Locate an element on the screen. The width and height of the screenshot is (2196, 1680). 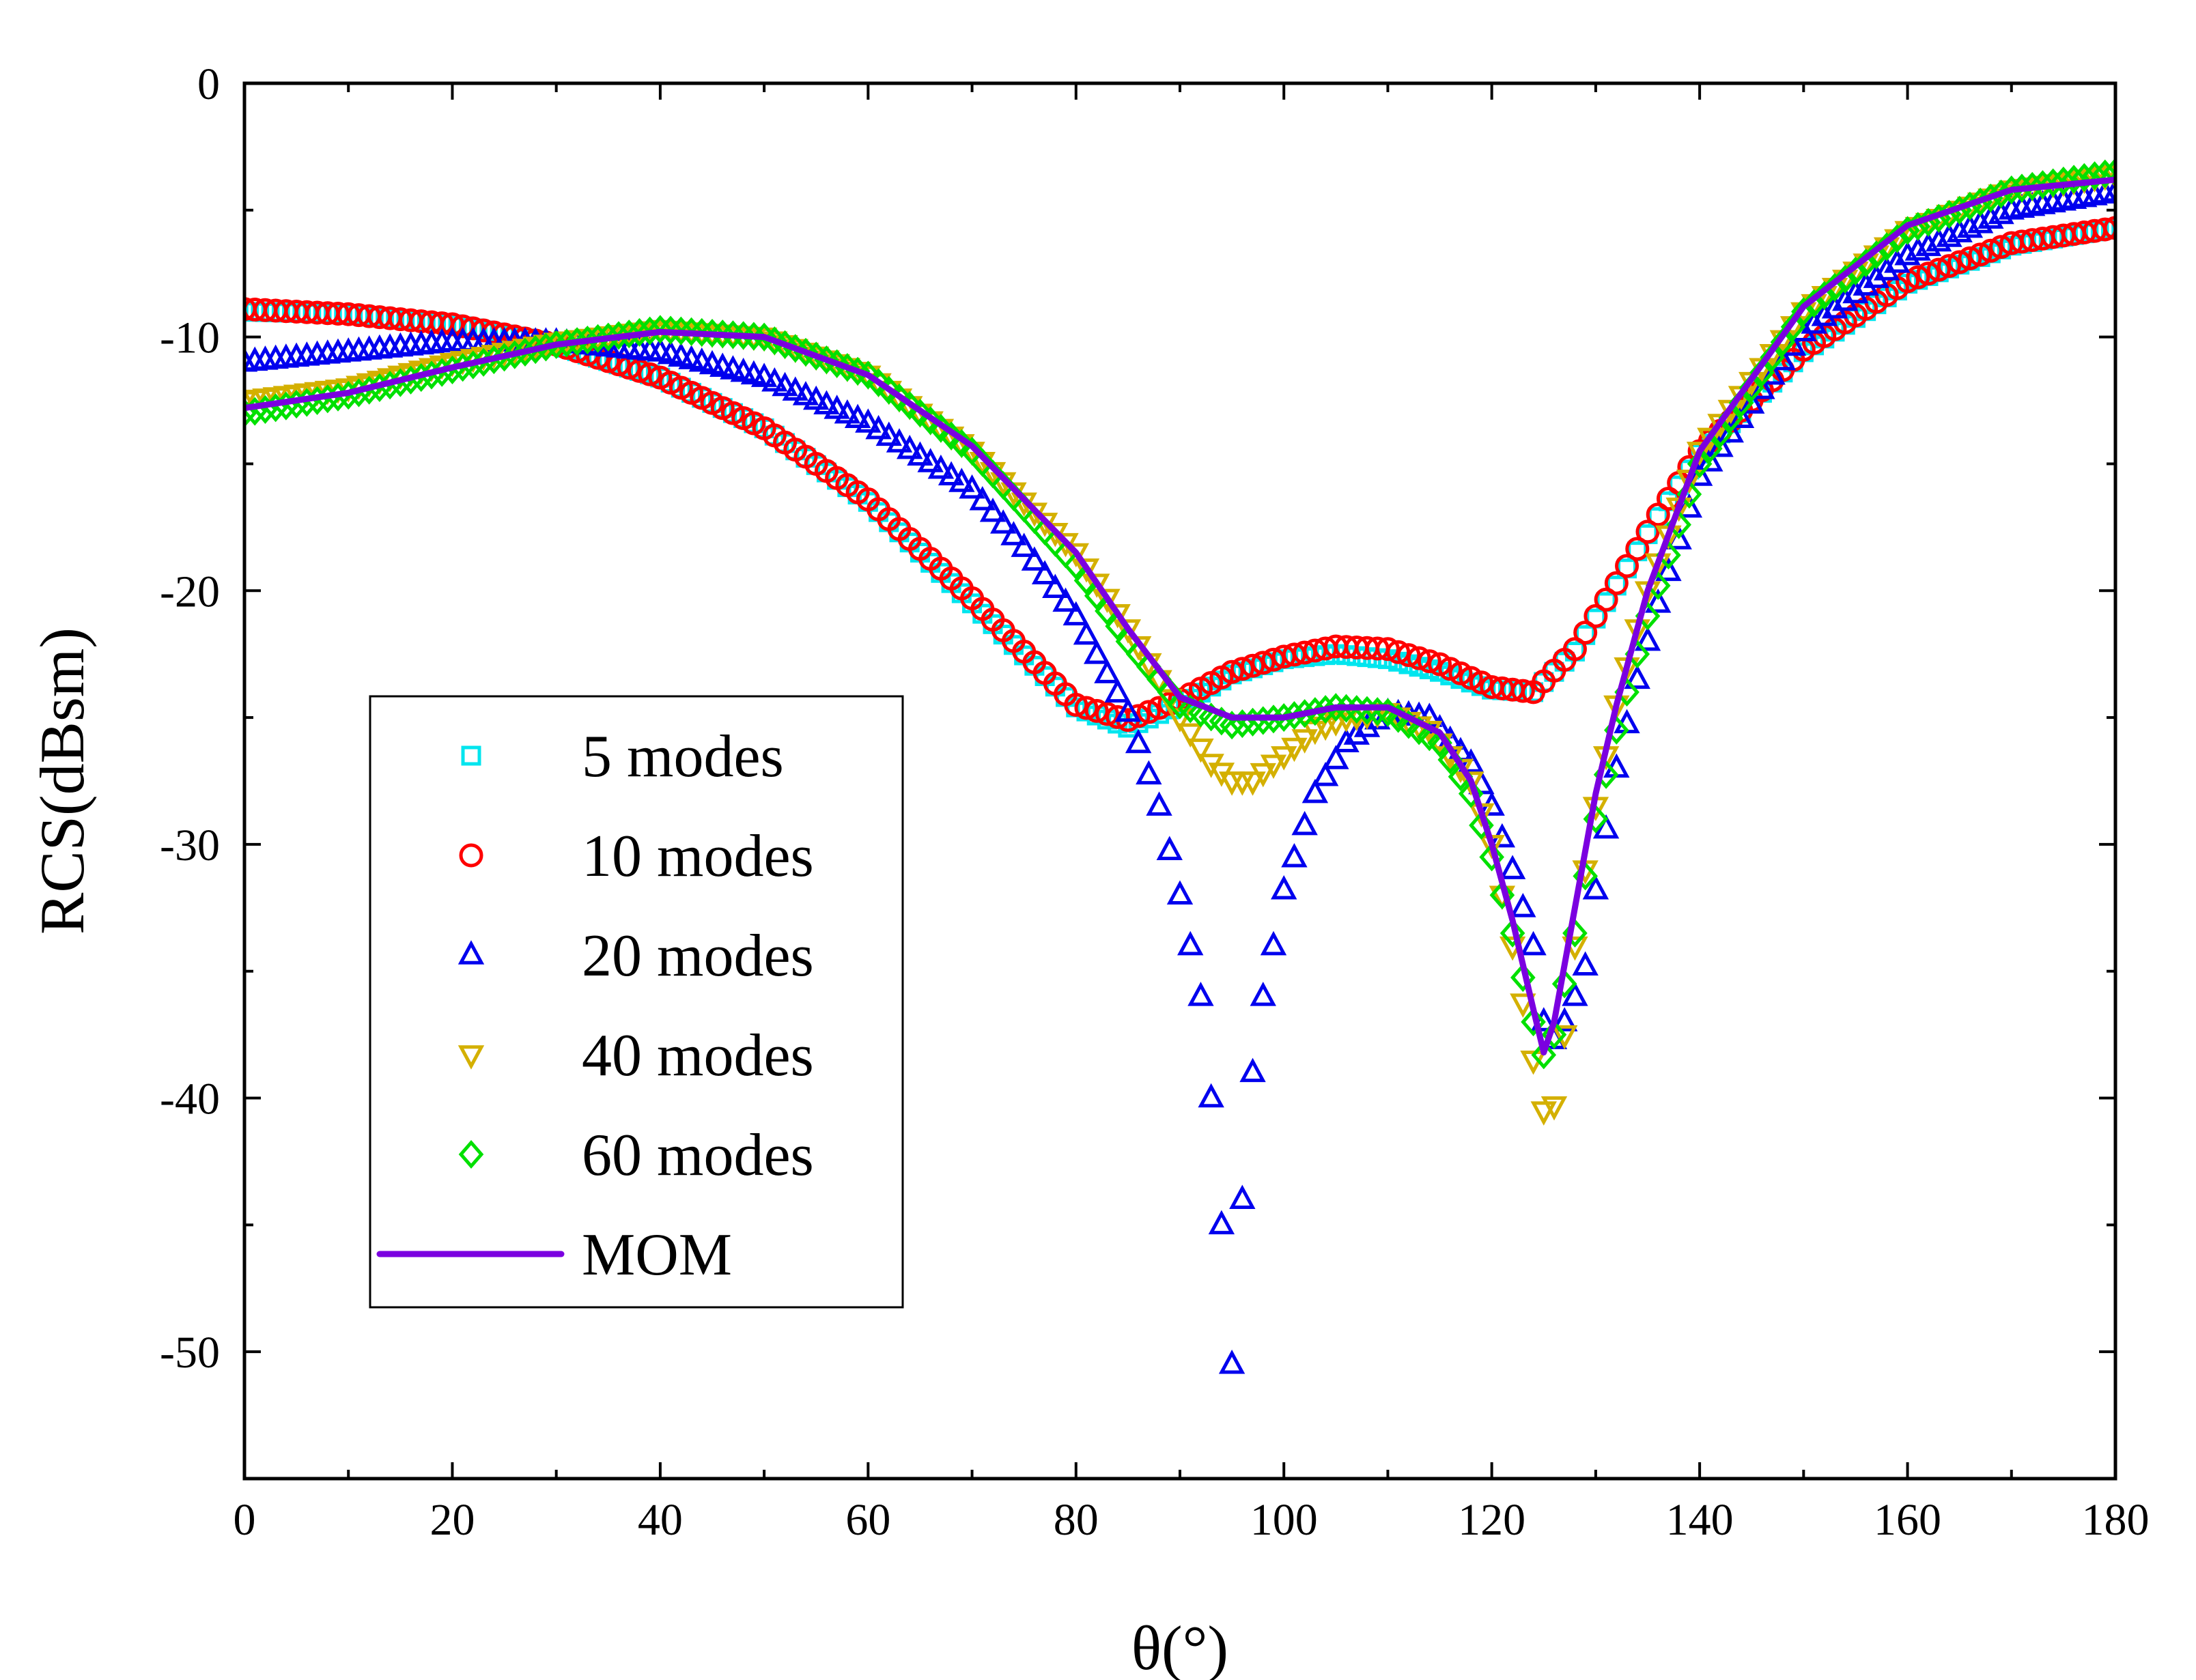
x-tick-label: 0 is located at coordinates (245, 1520).